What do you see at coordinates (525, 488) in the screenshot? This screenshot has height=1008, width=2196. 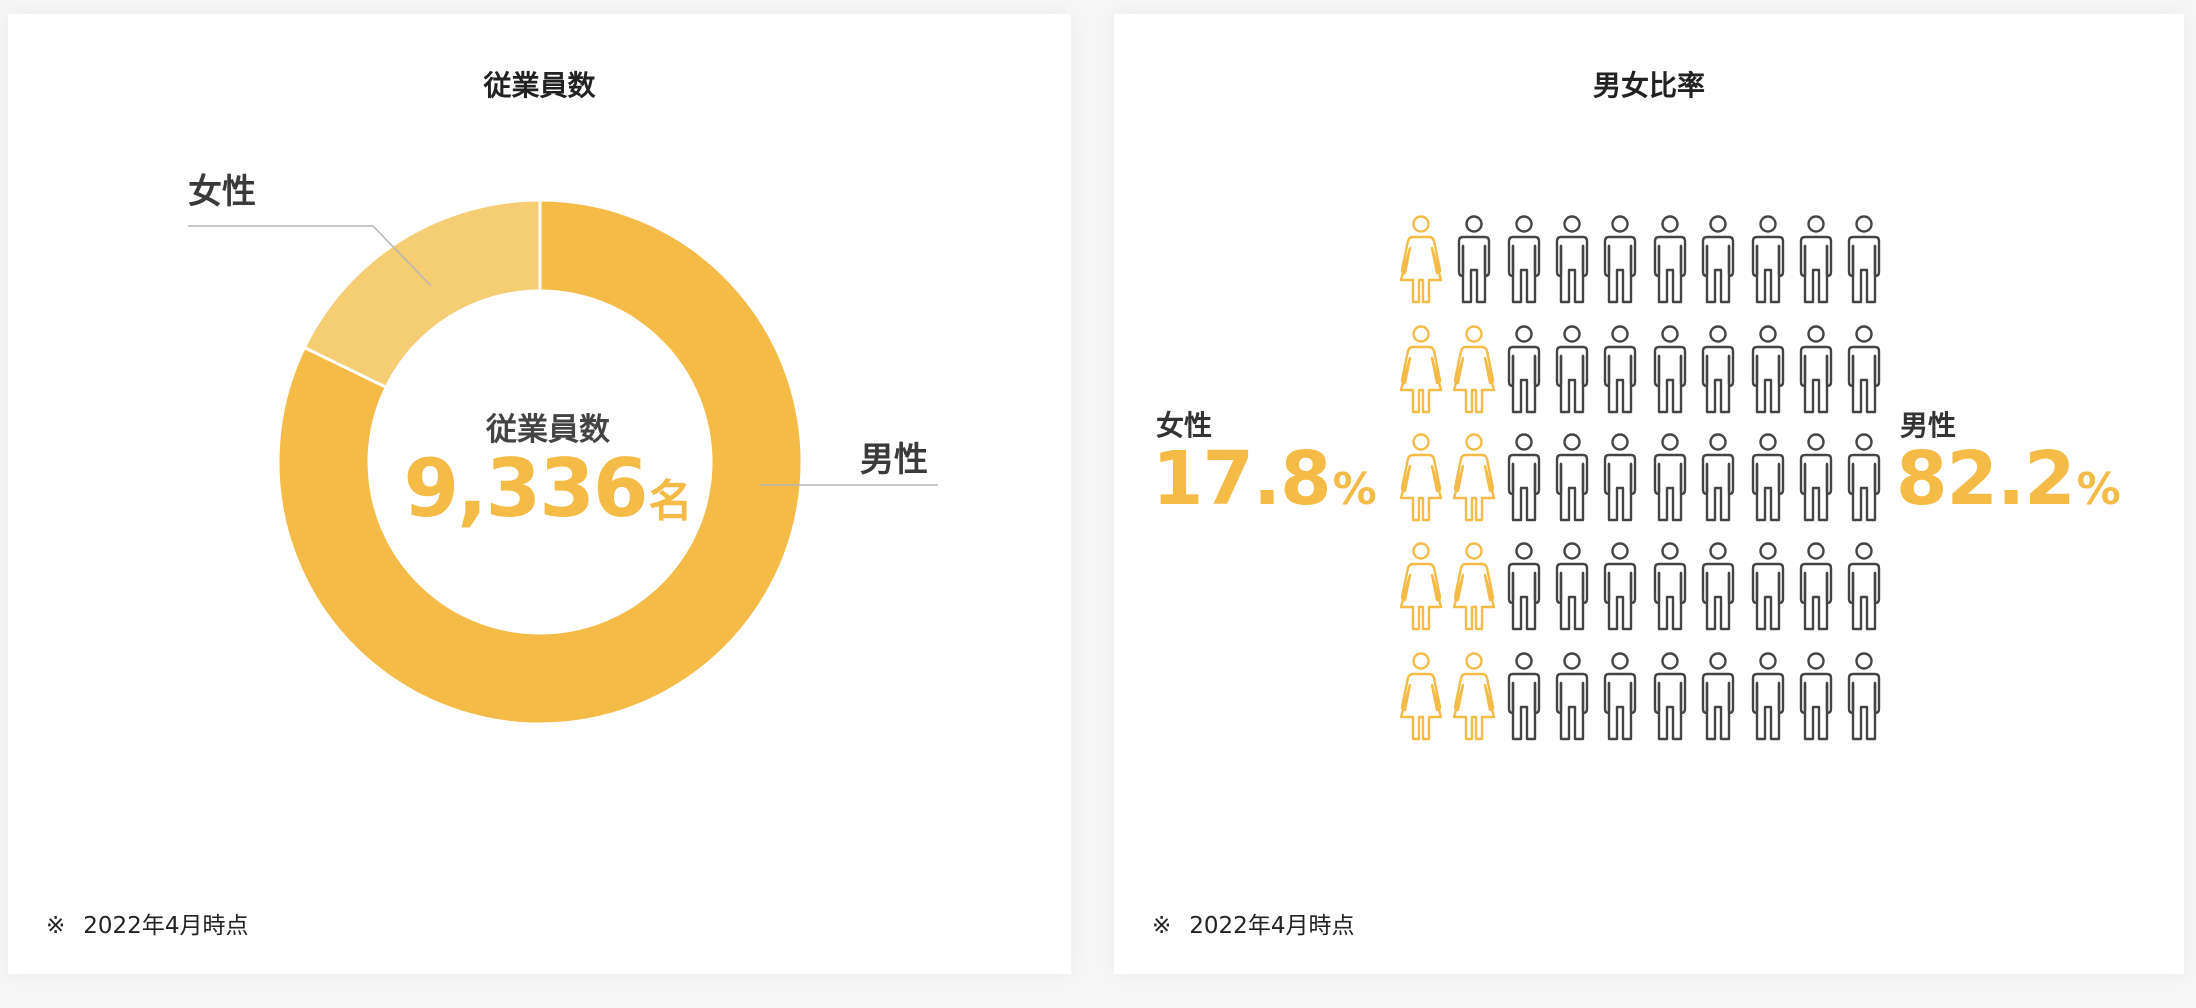 I see `employee-count-value: 9,336` at bounding box center [525, 488].